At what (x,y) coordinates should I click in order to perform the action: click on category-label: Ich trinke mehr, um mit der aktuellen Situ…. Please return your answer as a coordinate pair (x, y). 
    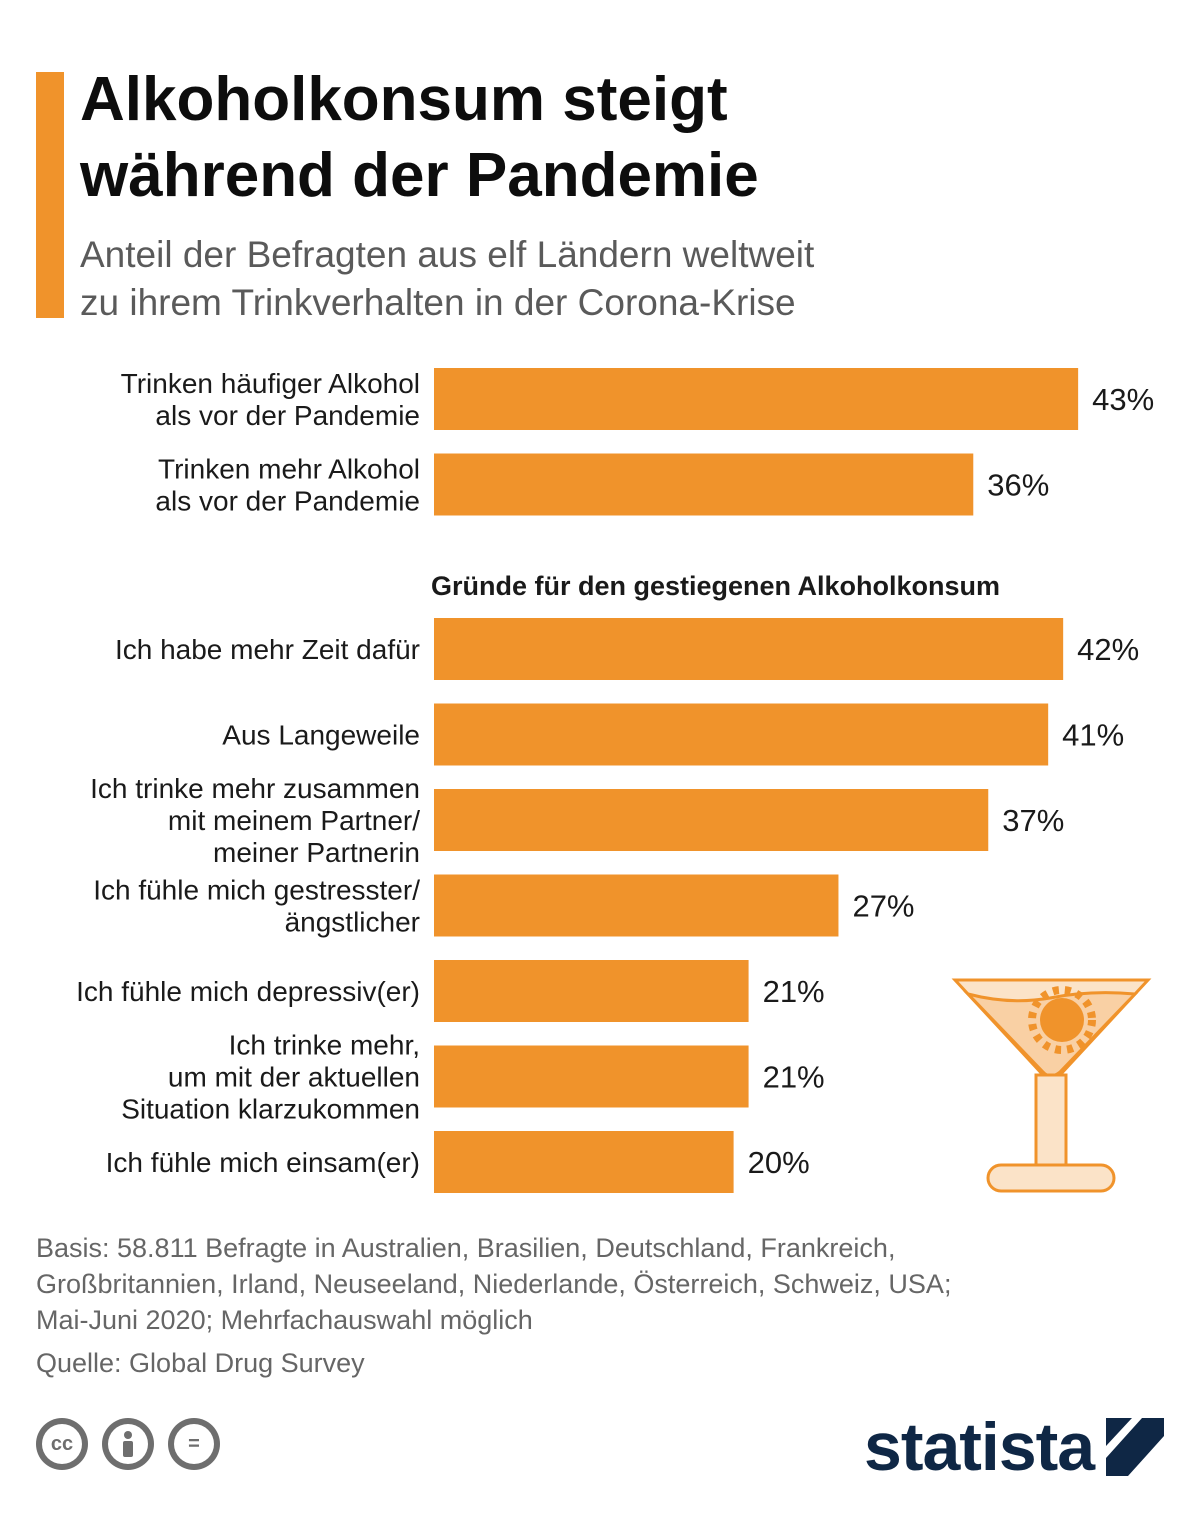
    Looking at the image, I should click on (270, 1077).